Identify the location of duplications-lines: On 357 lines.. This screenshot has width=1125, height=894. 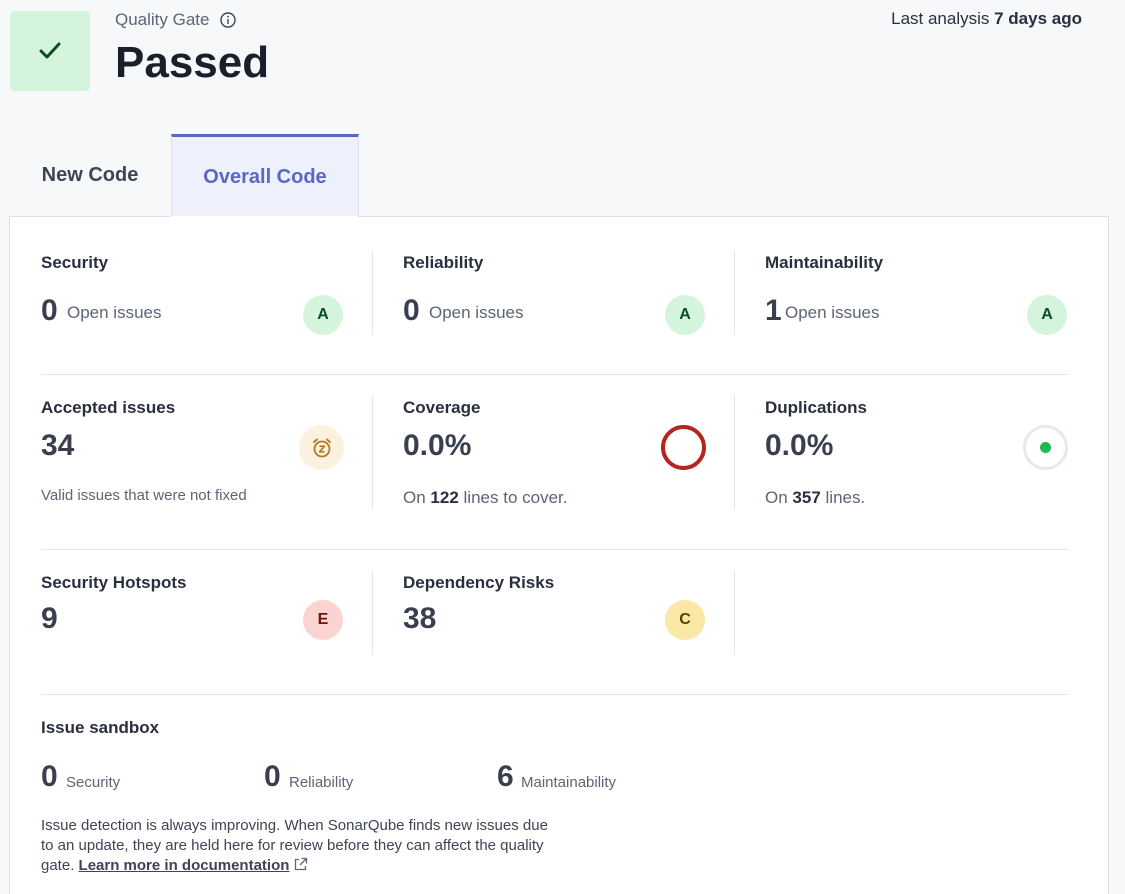
(815, 498).